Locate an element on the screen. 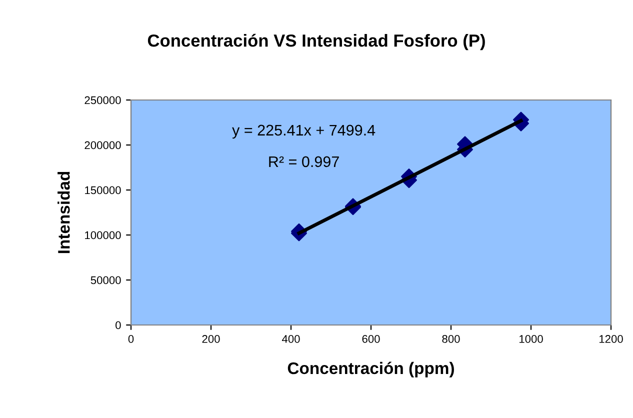  x-axis-title: Concentración (ppm) is located at coordinates (371, 370).